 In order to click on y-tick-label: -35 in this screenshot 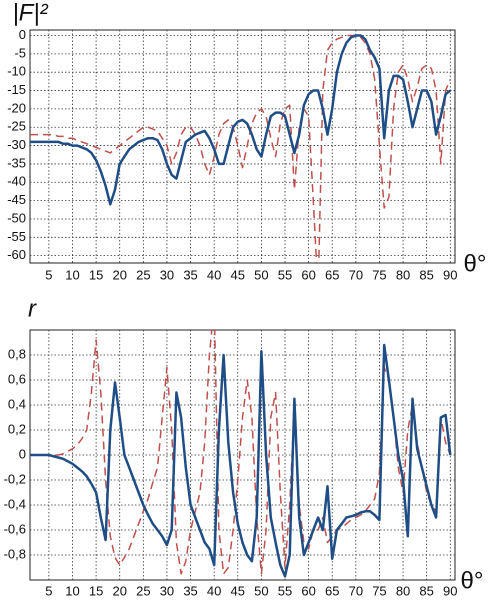, I will do `click(16, 162)`.